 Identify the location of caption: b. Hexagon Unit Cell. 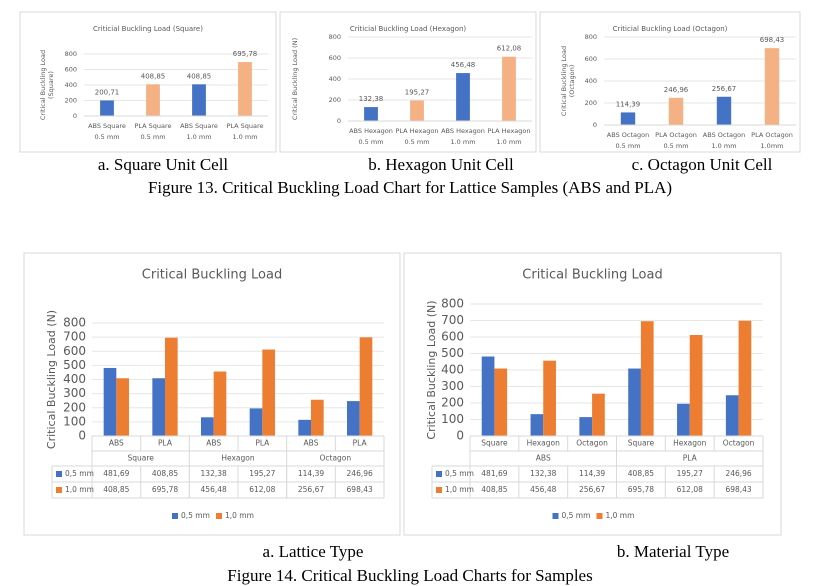
(441, 164).